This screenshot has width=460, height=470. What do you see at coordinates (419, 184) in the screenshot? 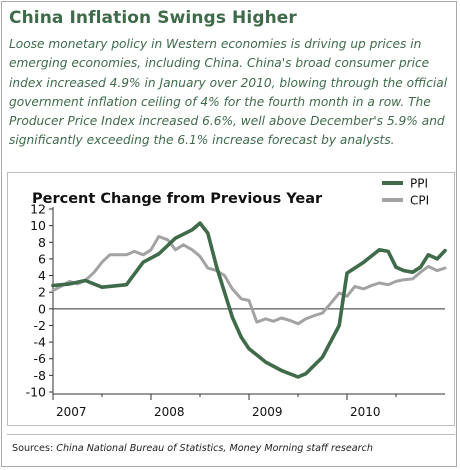
I see `legend-label-ppi: PPI` at bounding box center [419, 184].